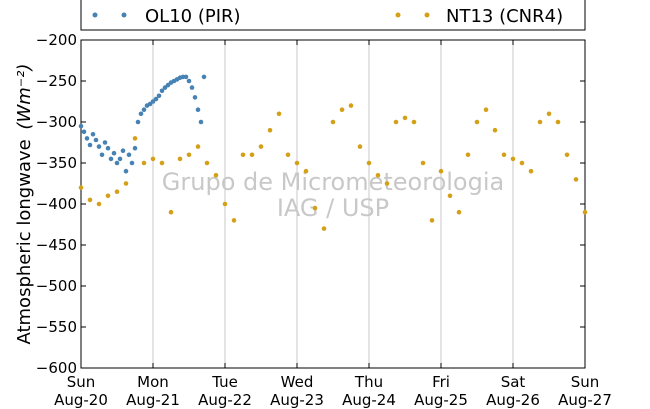 The width and height of the screenshot is (650, 409). What do you see at coordinates (504, 16) in the screenshot?
I see `legend-label-nt13: NT13 (CNR4)` at bounding box center [504, 16].